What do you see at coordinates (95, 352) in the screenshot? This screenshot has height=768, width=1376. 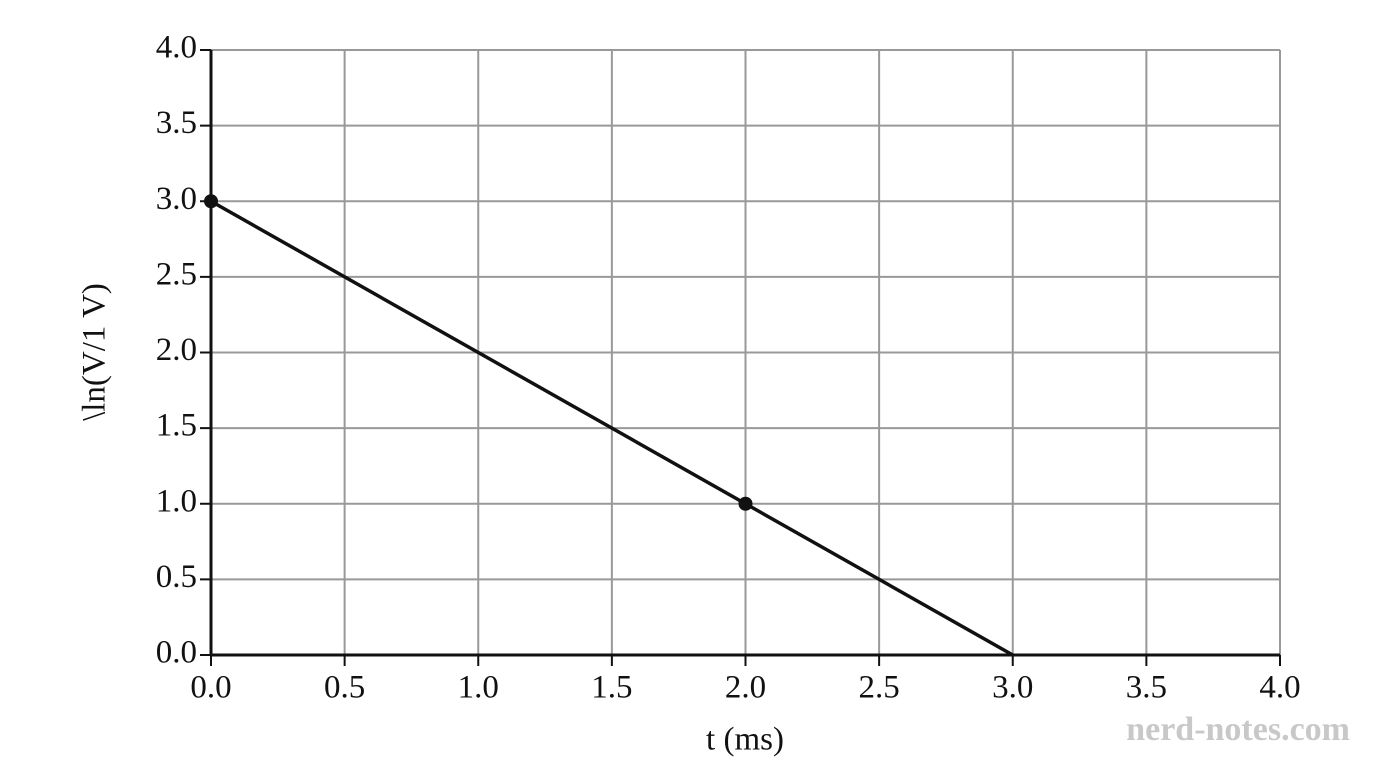 I see `y-axis-label: \ln(V/1 V)` at bounding box center [95, 352].